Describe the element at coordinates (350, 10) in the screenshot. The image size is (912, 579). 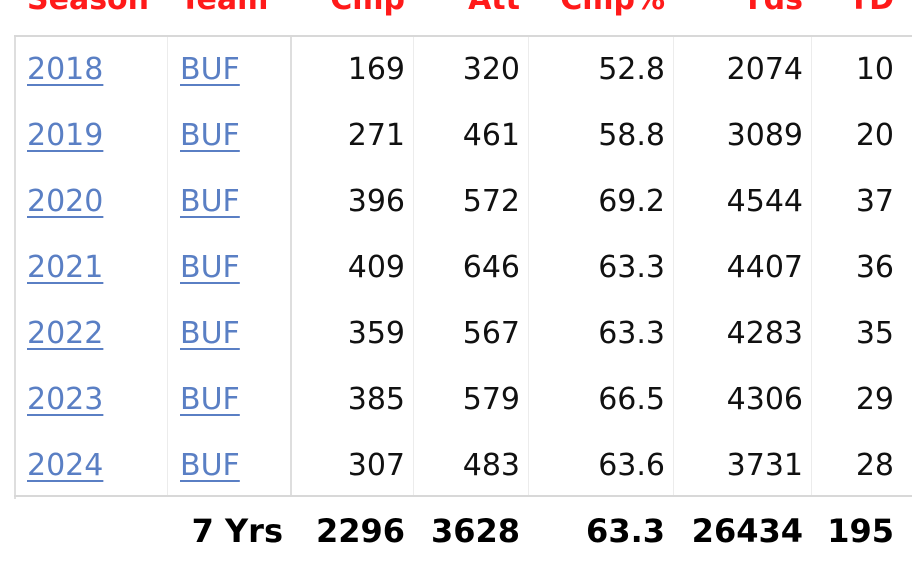
I see `header-cmp: Cmp` at that location.